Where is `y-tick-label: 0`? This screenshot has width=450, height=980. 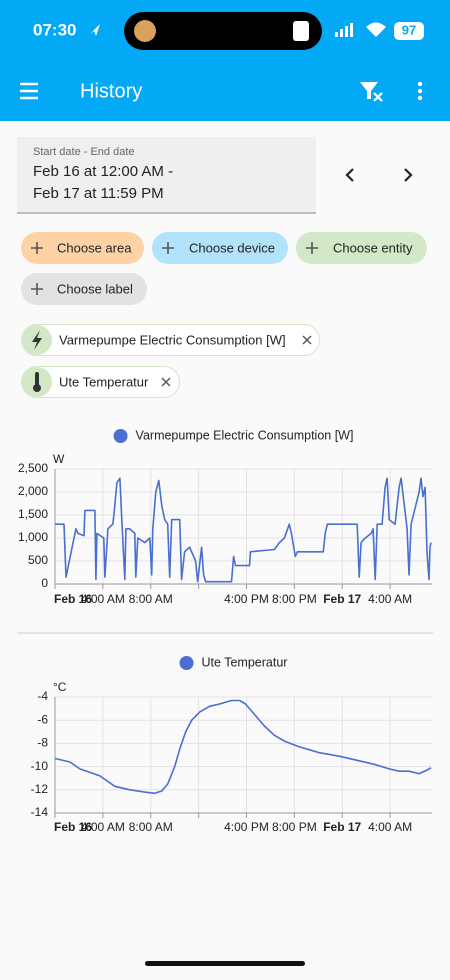 y-tick-label: 0 is located at coordinates (44, 583).